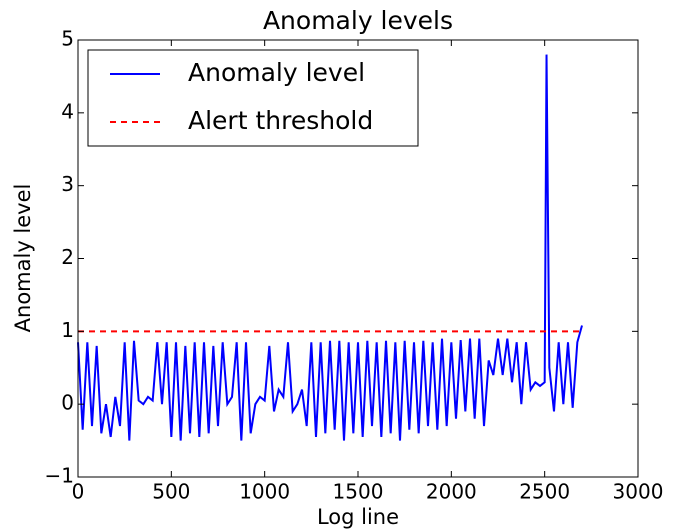  I want to click on y-tick-label: 2, so click(67, 257).